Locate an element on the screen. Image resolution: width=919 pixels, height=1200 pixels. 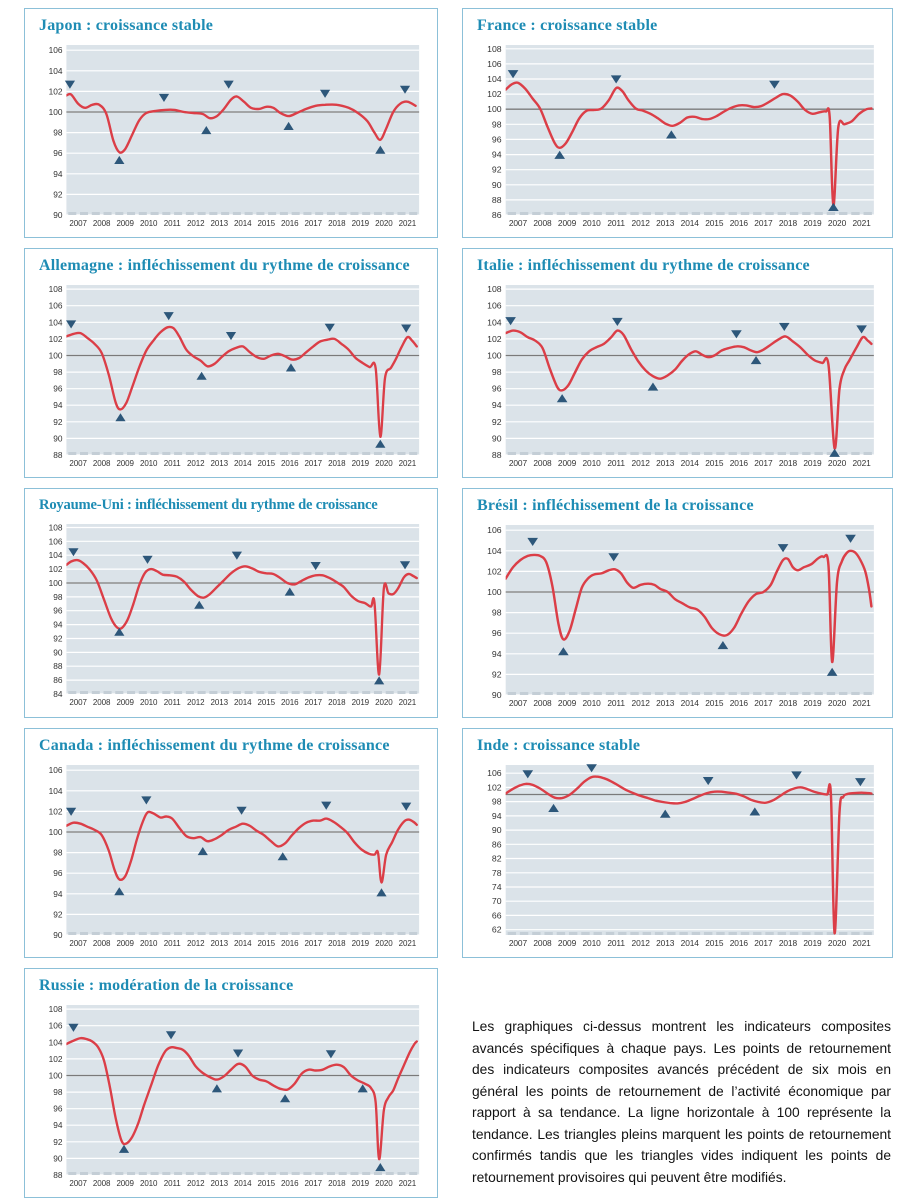
svg-text: 96 is located at coordinates (497, 139).